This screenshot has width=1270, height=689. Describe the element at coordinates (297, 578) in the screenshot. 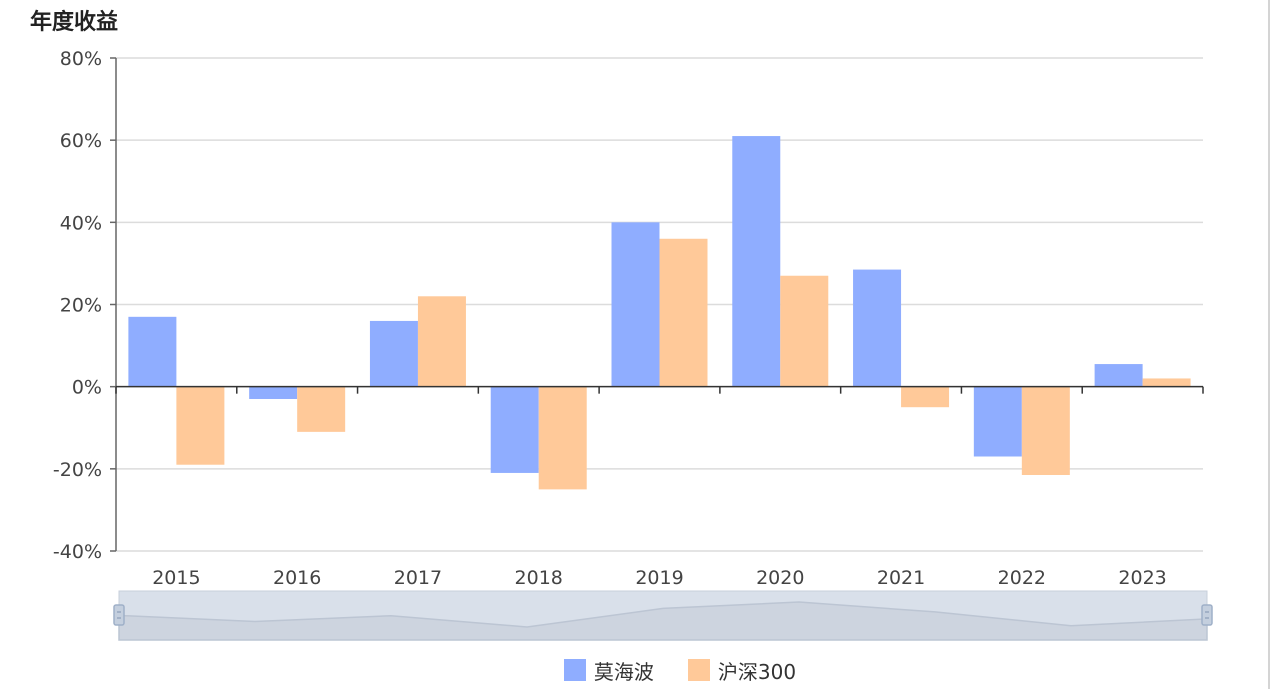

I see `x-tick-label: 2016` at that location.